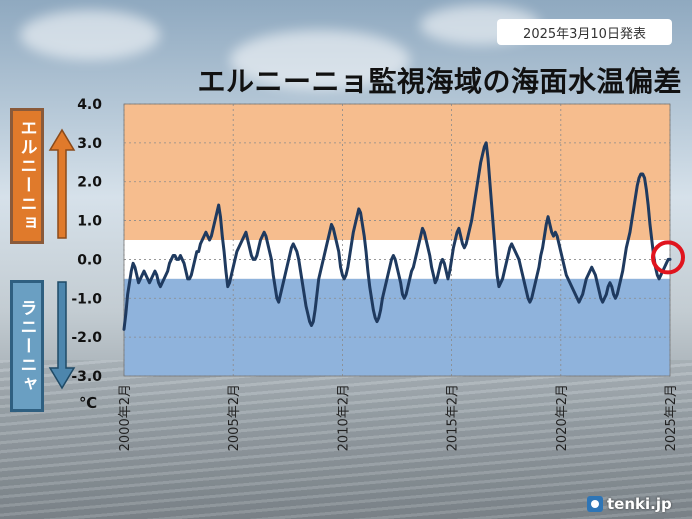 This screenshot has height=519, width=692. What do you see at coordinates (62, 183) in the screenshot?
I see `warm-arrow-icon` at bounding box center [62, 183].